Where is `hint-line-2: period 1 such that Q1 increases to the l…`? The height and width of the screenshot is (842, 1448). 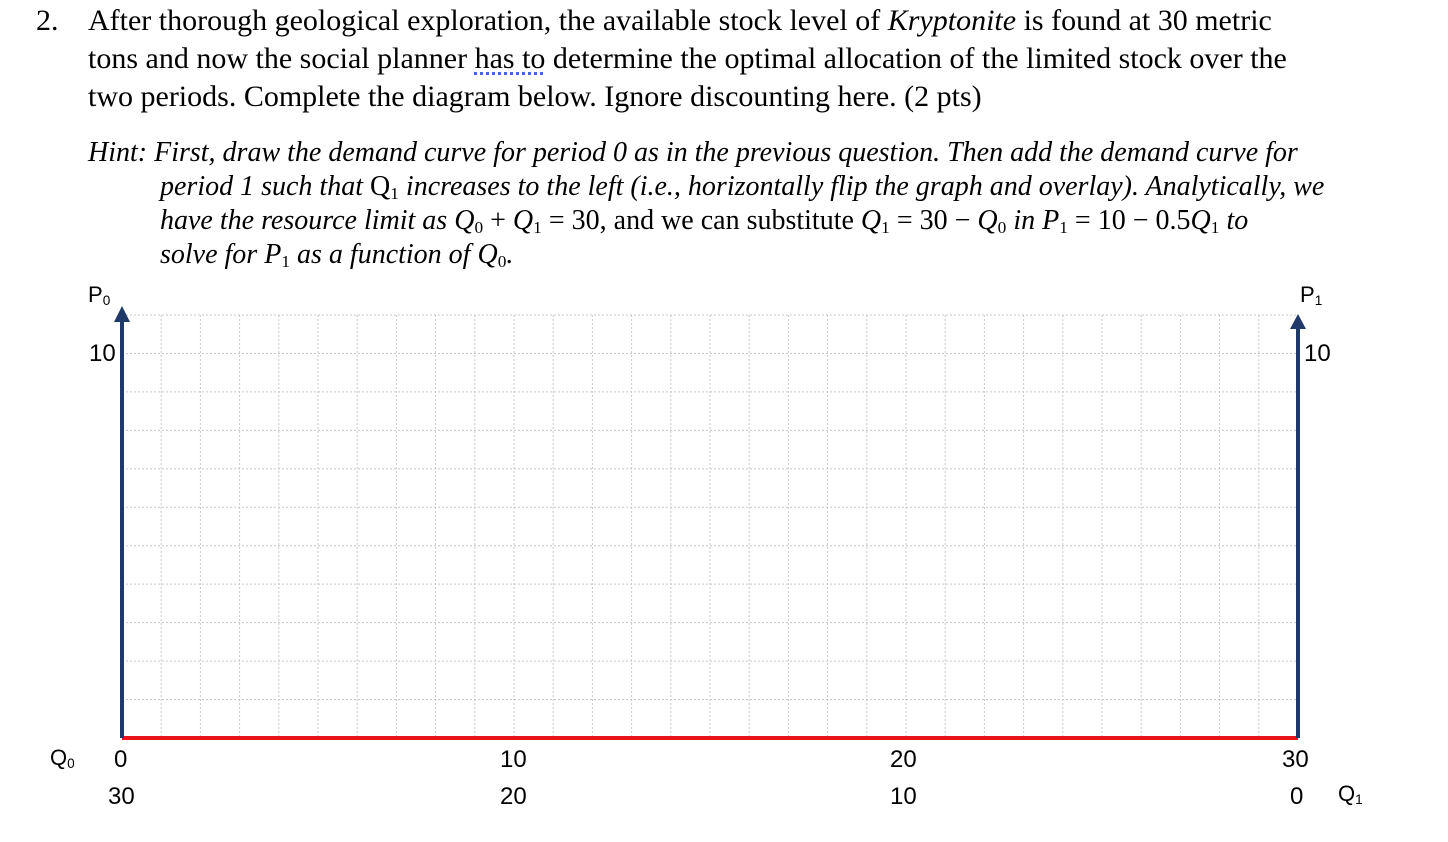
hint-line-2: period 1 such that Q1 increases to the l… is located at coordinates (742, 187).